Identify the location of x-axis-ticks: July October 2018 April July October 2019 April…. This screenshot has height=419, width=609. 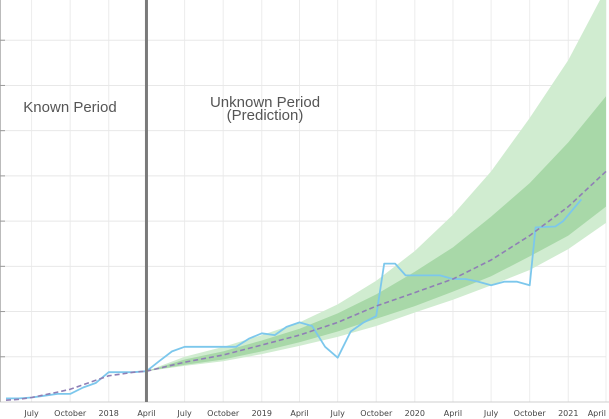
(314, 413).